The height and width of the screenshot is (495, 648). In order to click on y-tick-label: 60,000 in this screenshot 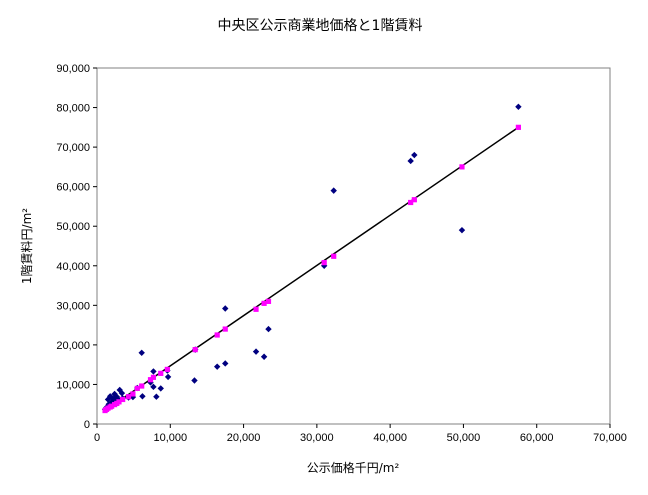, I will do `click(73, 188)`.